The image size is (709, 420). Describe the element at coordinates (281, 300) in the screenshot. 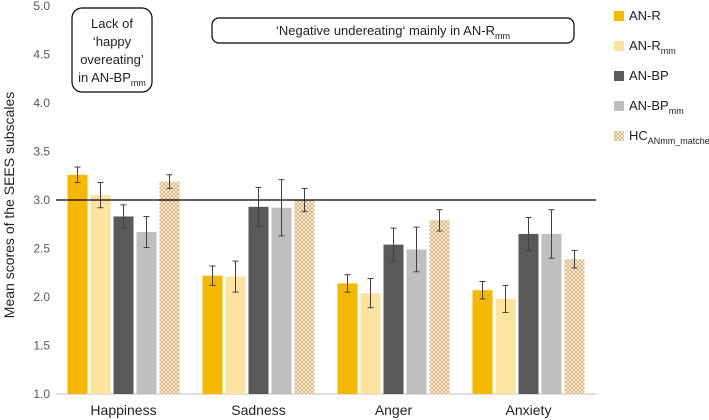

I see `bar-an-bp-mm-sadness` at that location.